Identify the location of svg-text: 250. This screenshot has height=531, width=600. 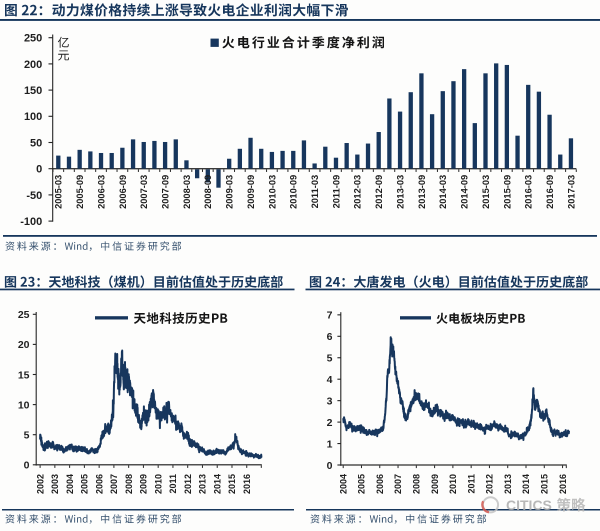
(33, 39).